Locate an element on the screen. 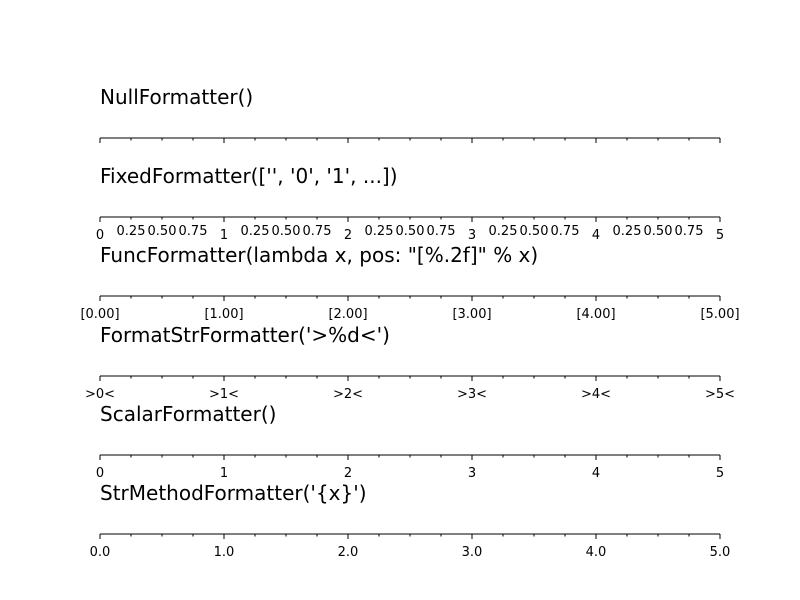  panel-title: ScalarFormatter() is located at coordinates (188, 414).